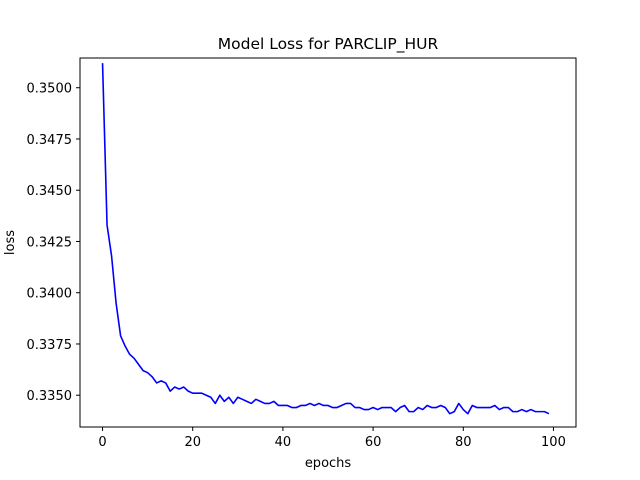 Image resolution: width=640 pixels, height=480 pixels. Describe the element at coordinates (283, 442) in the screenshot. I see `x-tick-label: 40` at that location.